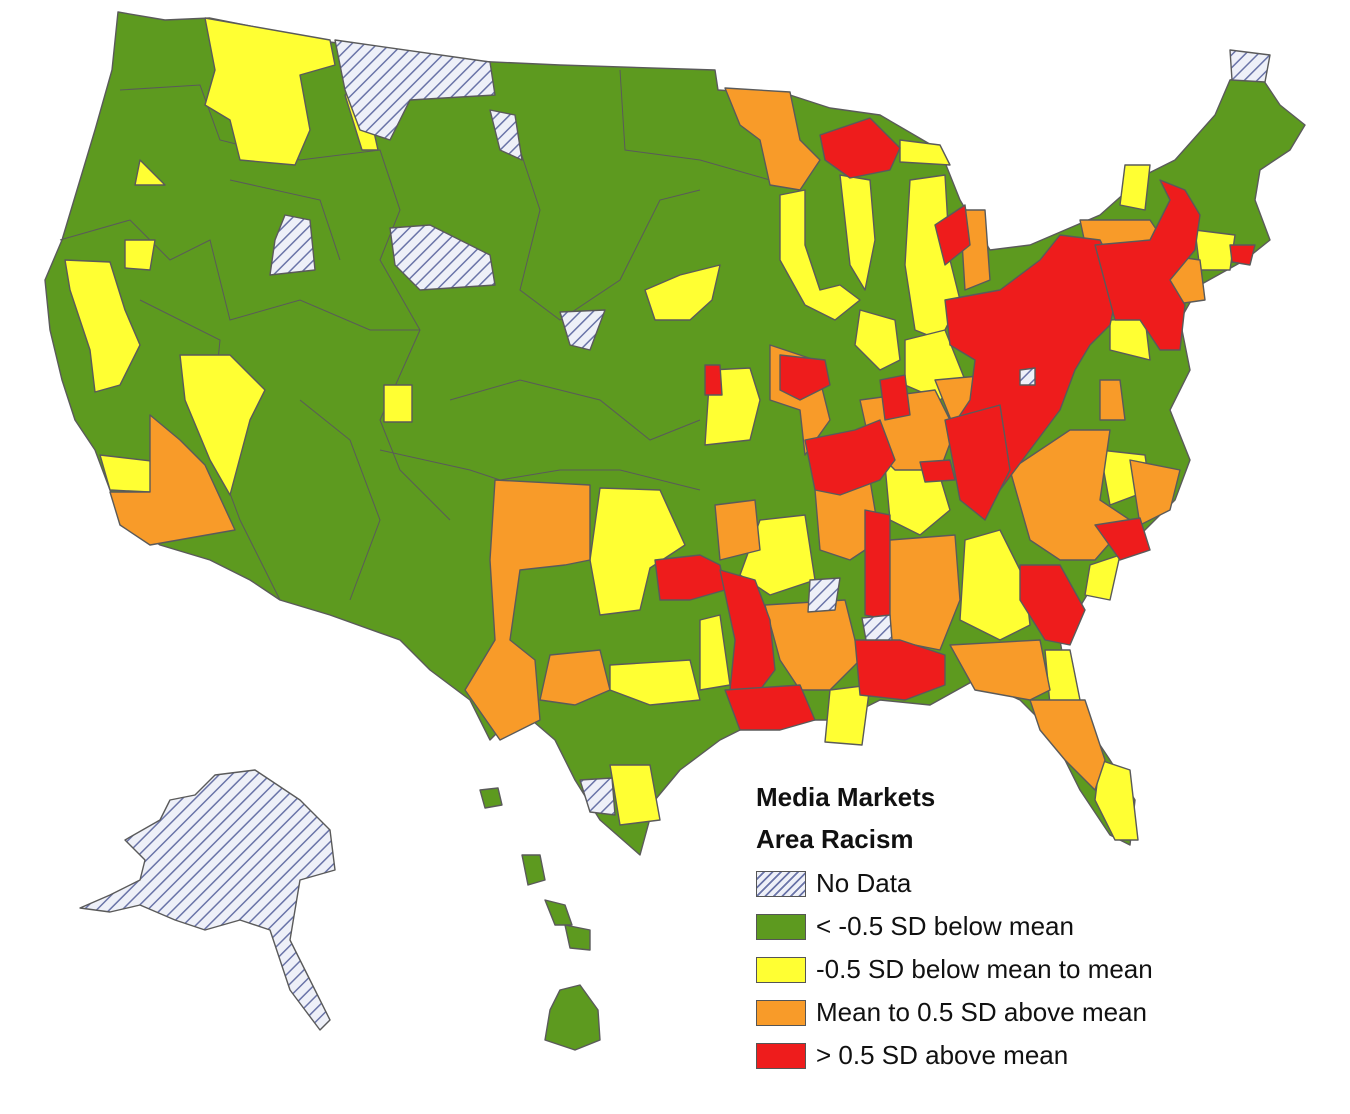  Describe the element at coordinates (945, 926) in the screenshot. I see `legend-label: < -0.5 SD below mean` at that location.